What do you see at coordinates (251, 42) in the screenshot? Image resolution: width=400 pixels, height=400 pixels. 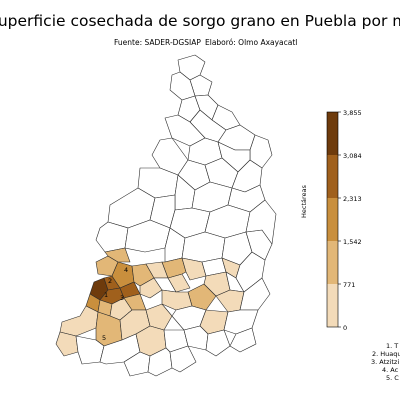 I see `author-text: Elaboró: Olmo Axayacatl` at bounding box center [251, 42].